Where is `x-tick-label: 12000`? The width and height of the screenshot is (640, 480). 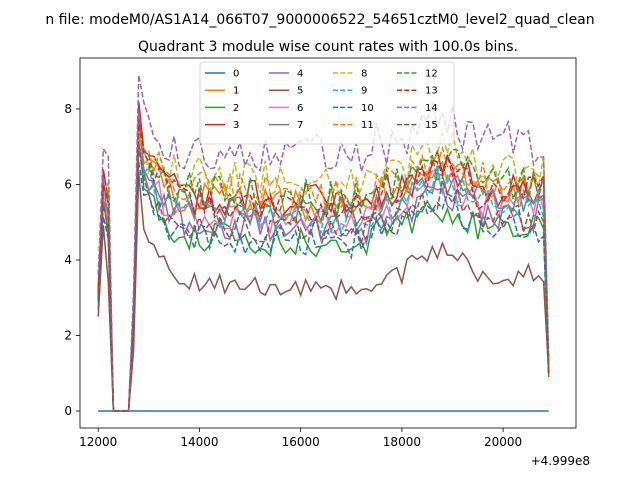 x-tick-label: 12000 is located at coordinates (98, 442).